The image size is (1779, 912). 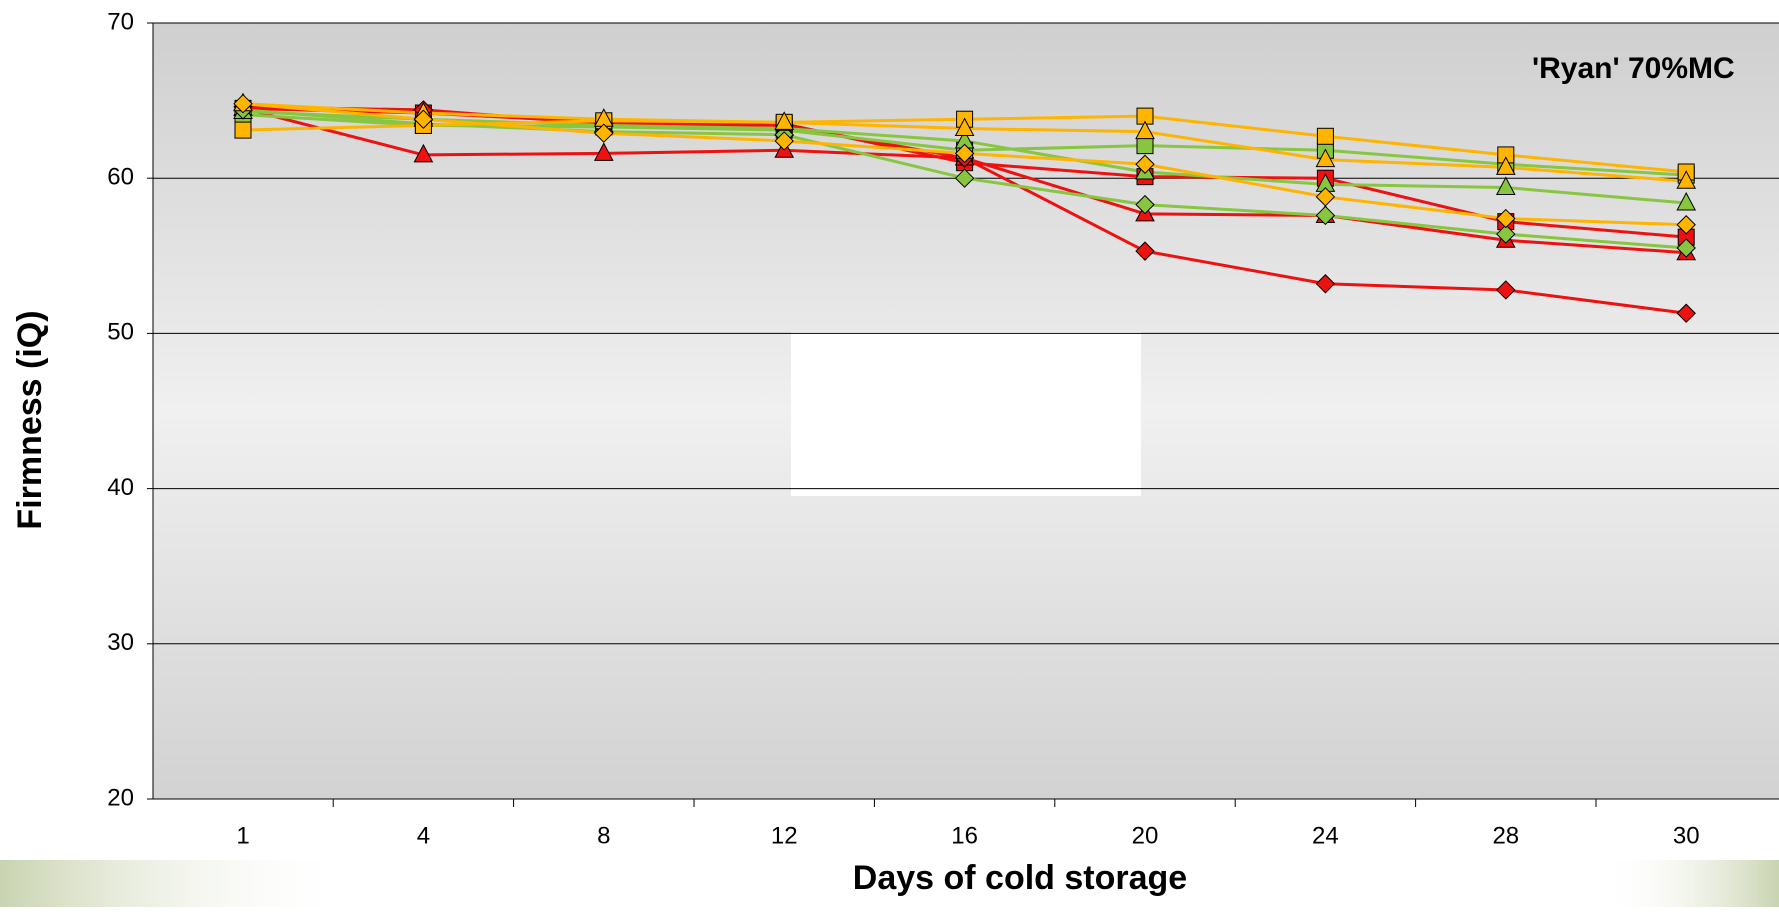 I want to click on y-tick-label: 60, so click(x=120, y=177).